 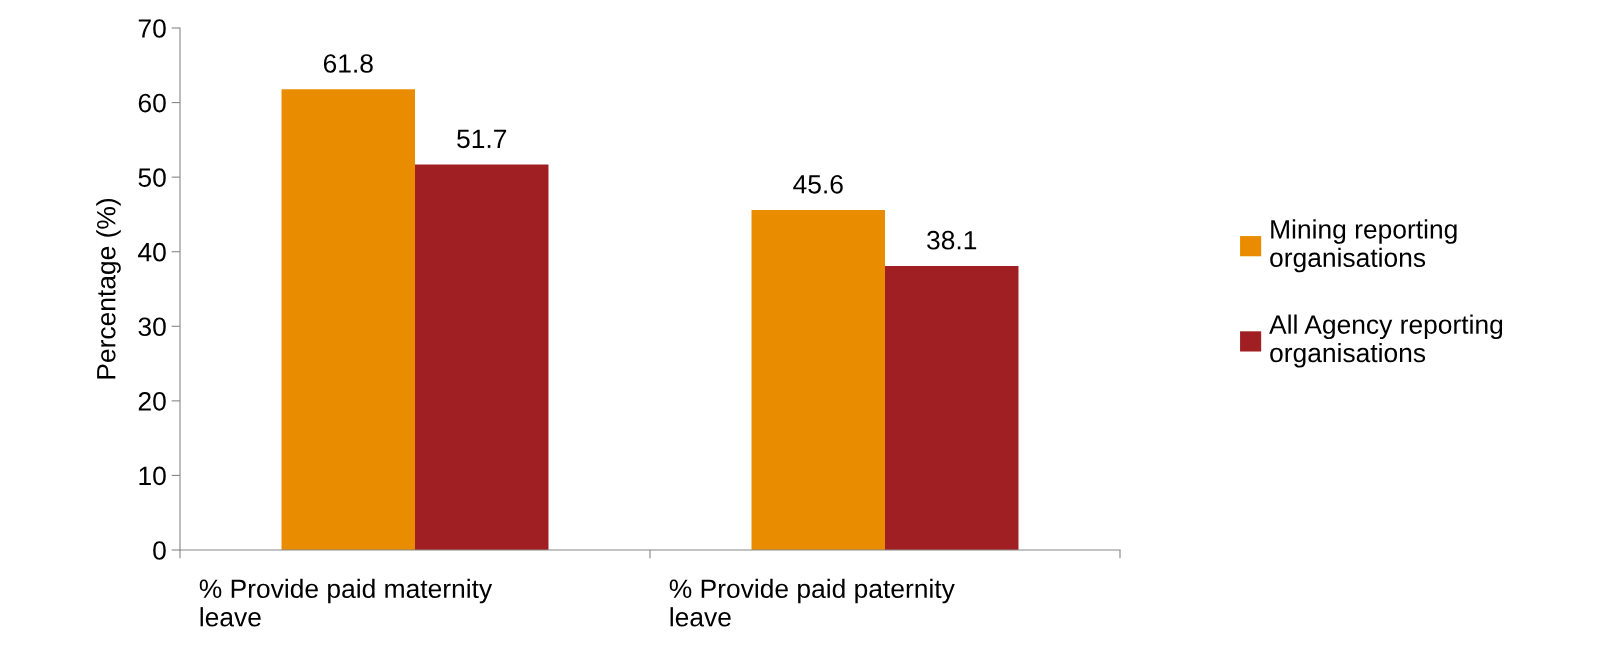 What do you see at coordinates (152, 252) in the screenshot?
I see `y-tick-label: 40` at bounding box center [152, 252].